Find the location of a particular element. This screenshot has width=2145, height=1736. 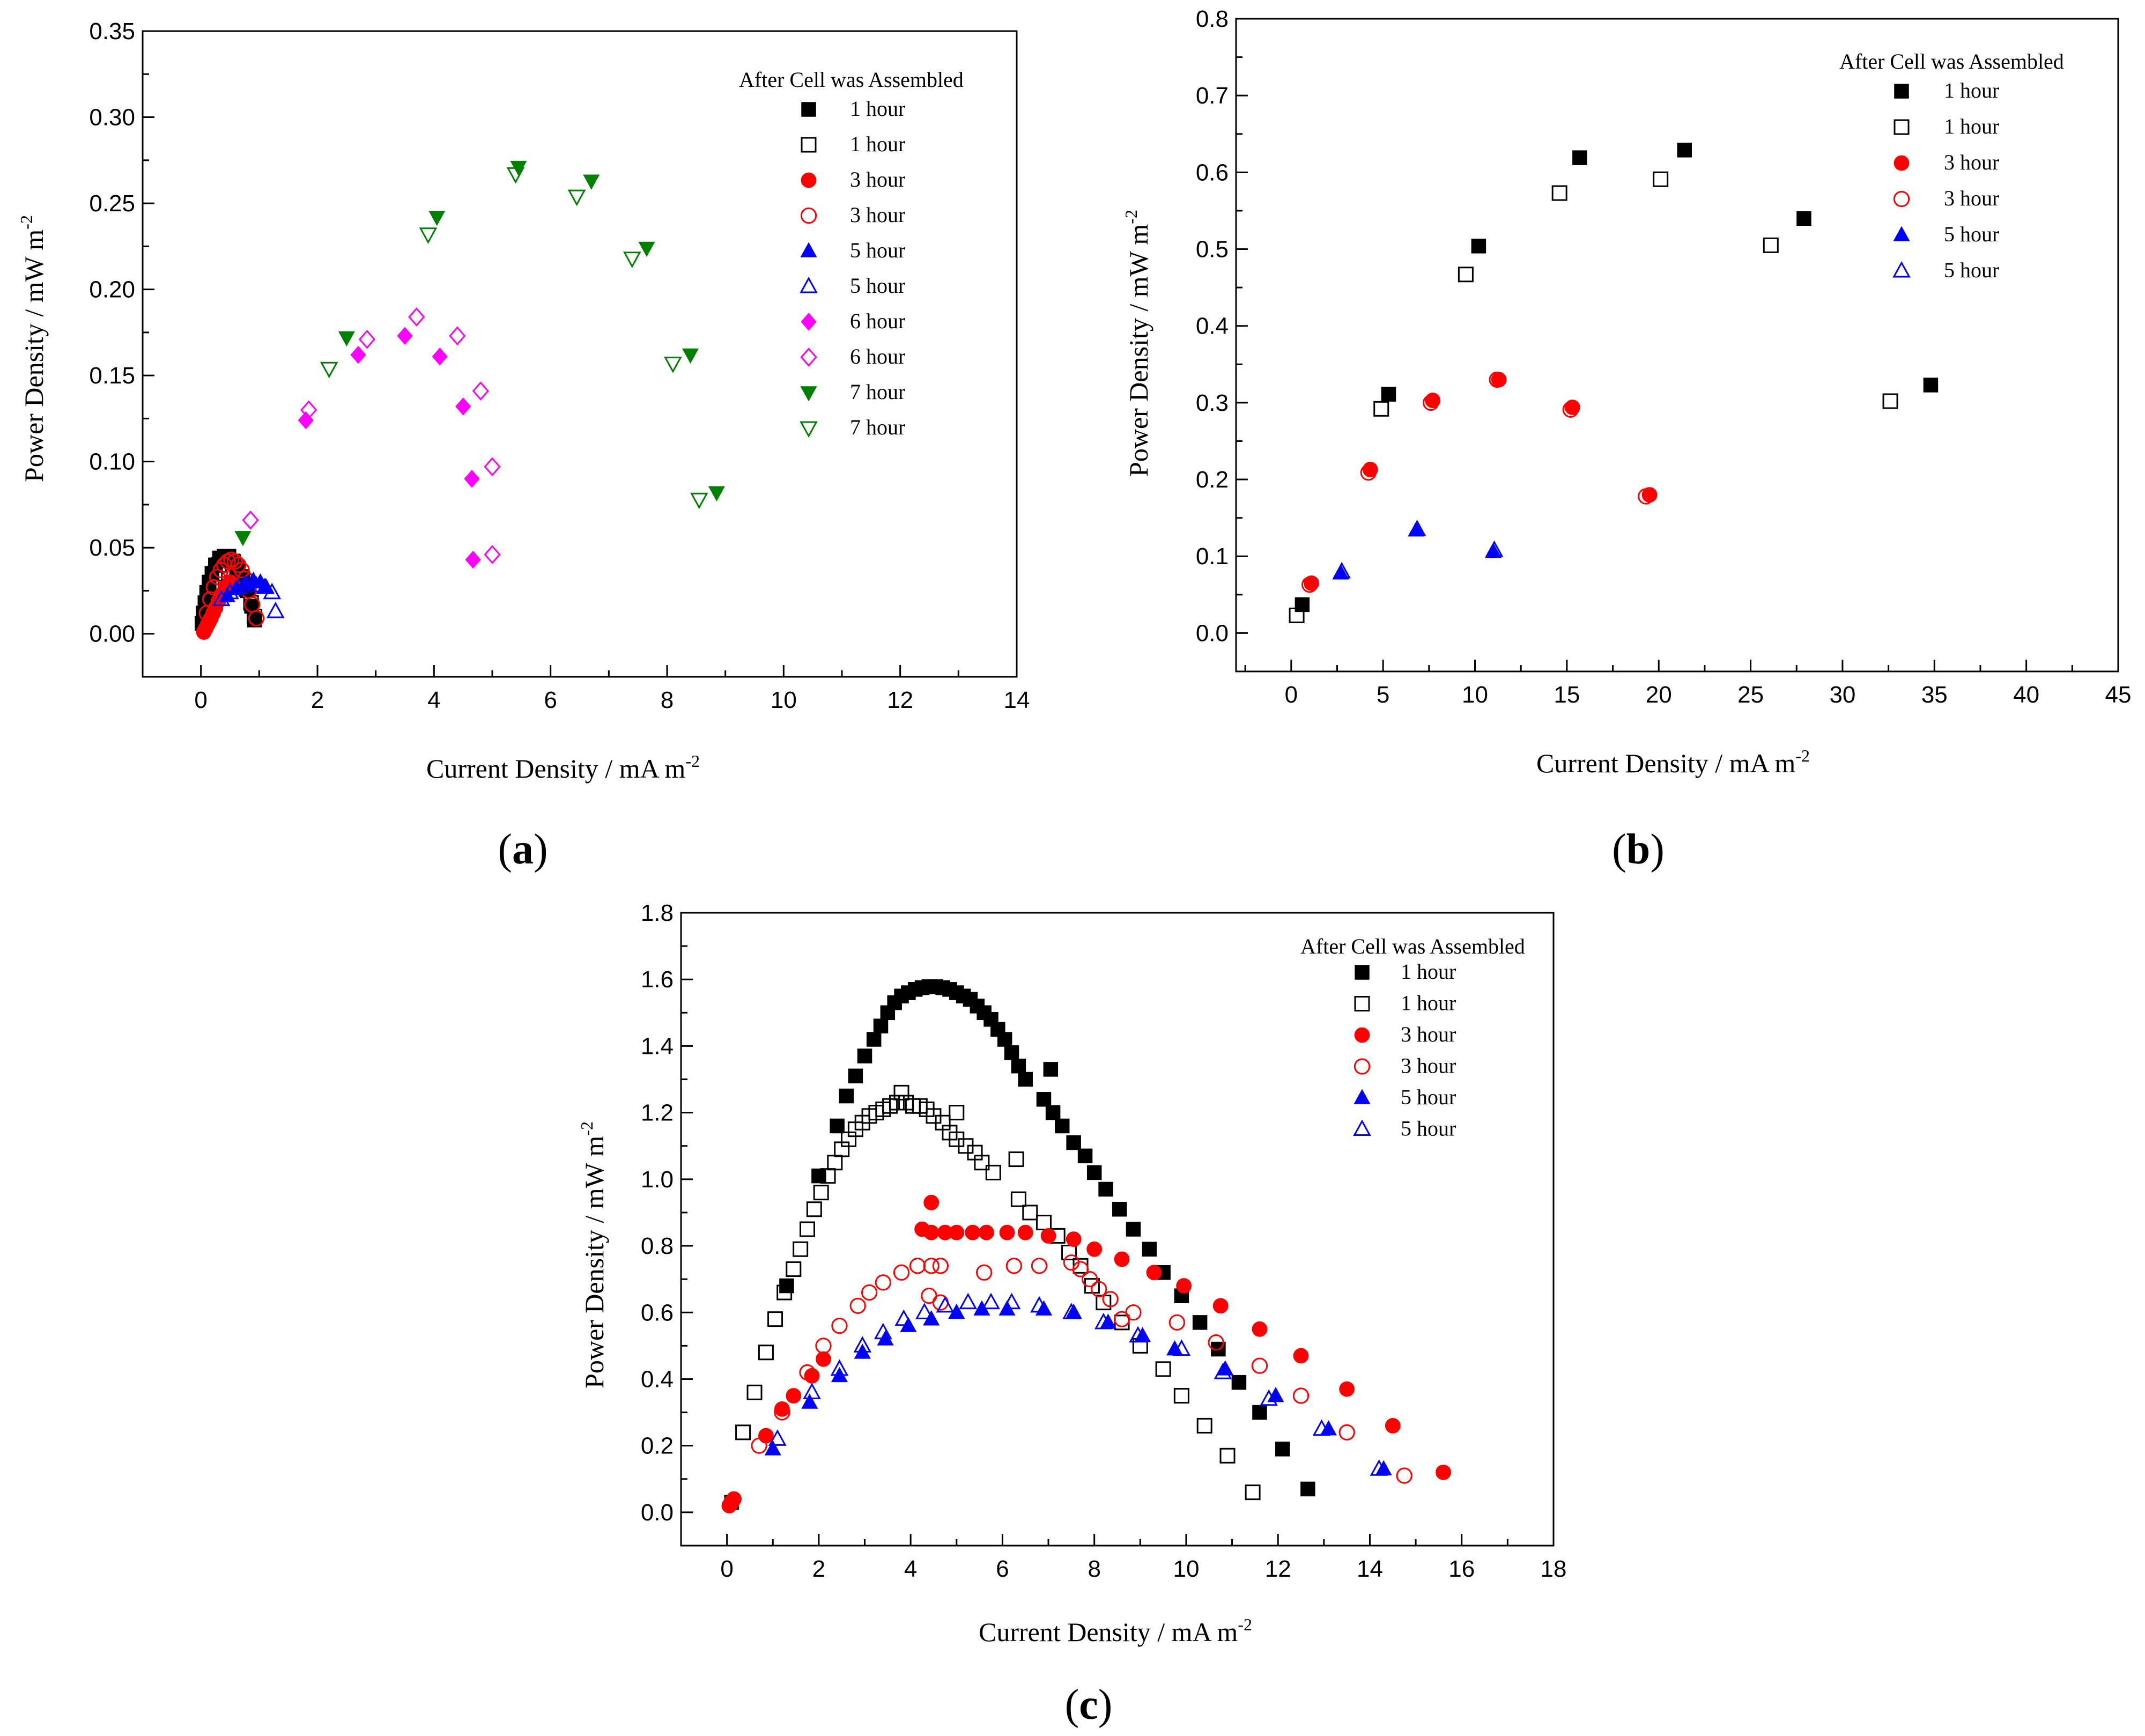

legend-title-c: After Cell was Assembled is located at coordinates (1412, 946).